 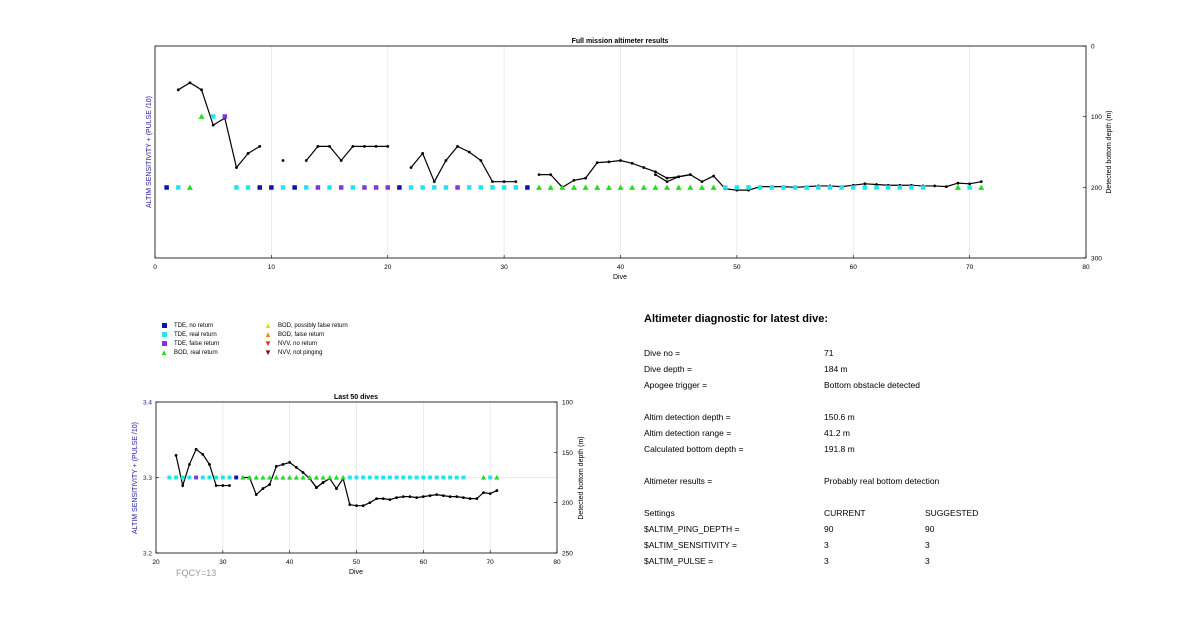 I want to click on results-value: Probably real bottom detection, so click(x=882, y=481).